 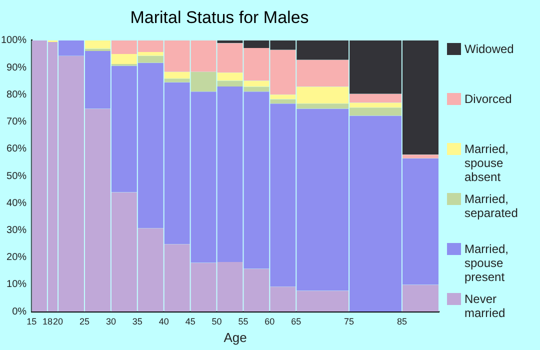 What do you see at coordinates (137, 321) in the screenshot?
I see `x-tick-label: 35` at bounding box center [137, 321].